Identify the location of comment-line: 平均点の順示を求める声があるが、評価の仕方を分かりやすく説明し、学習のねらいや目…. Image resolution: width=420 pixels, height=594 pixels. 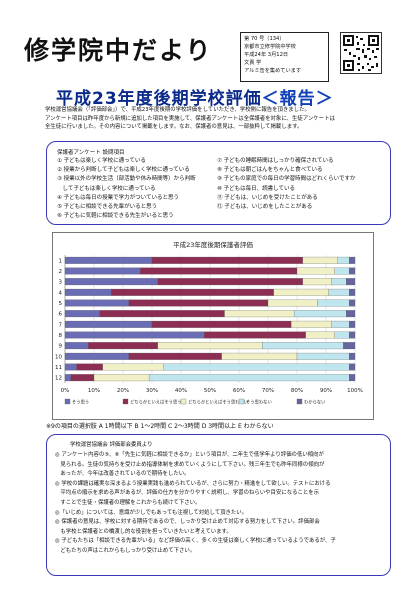
(187, 493).